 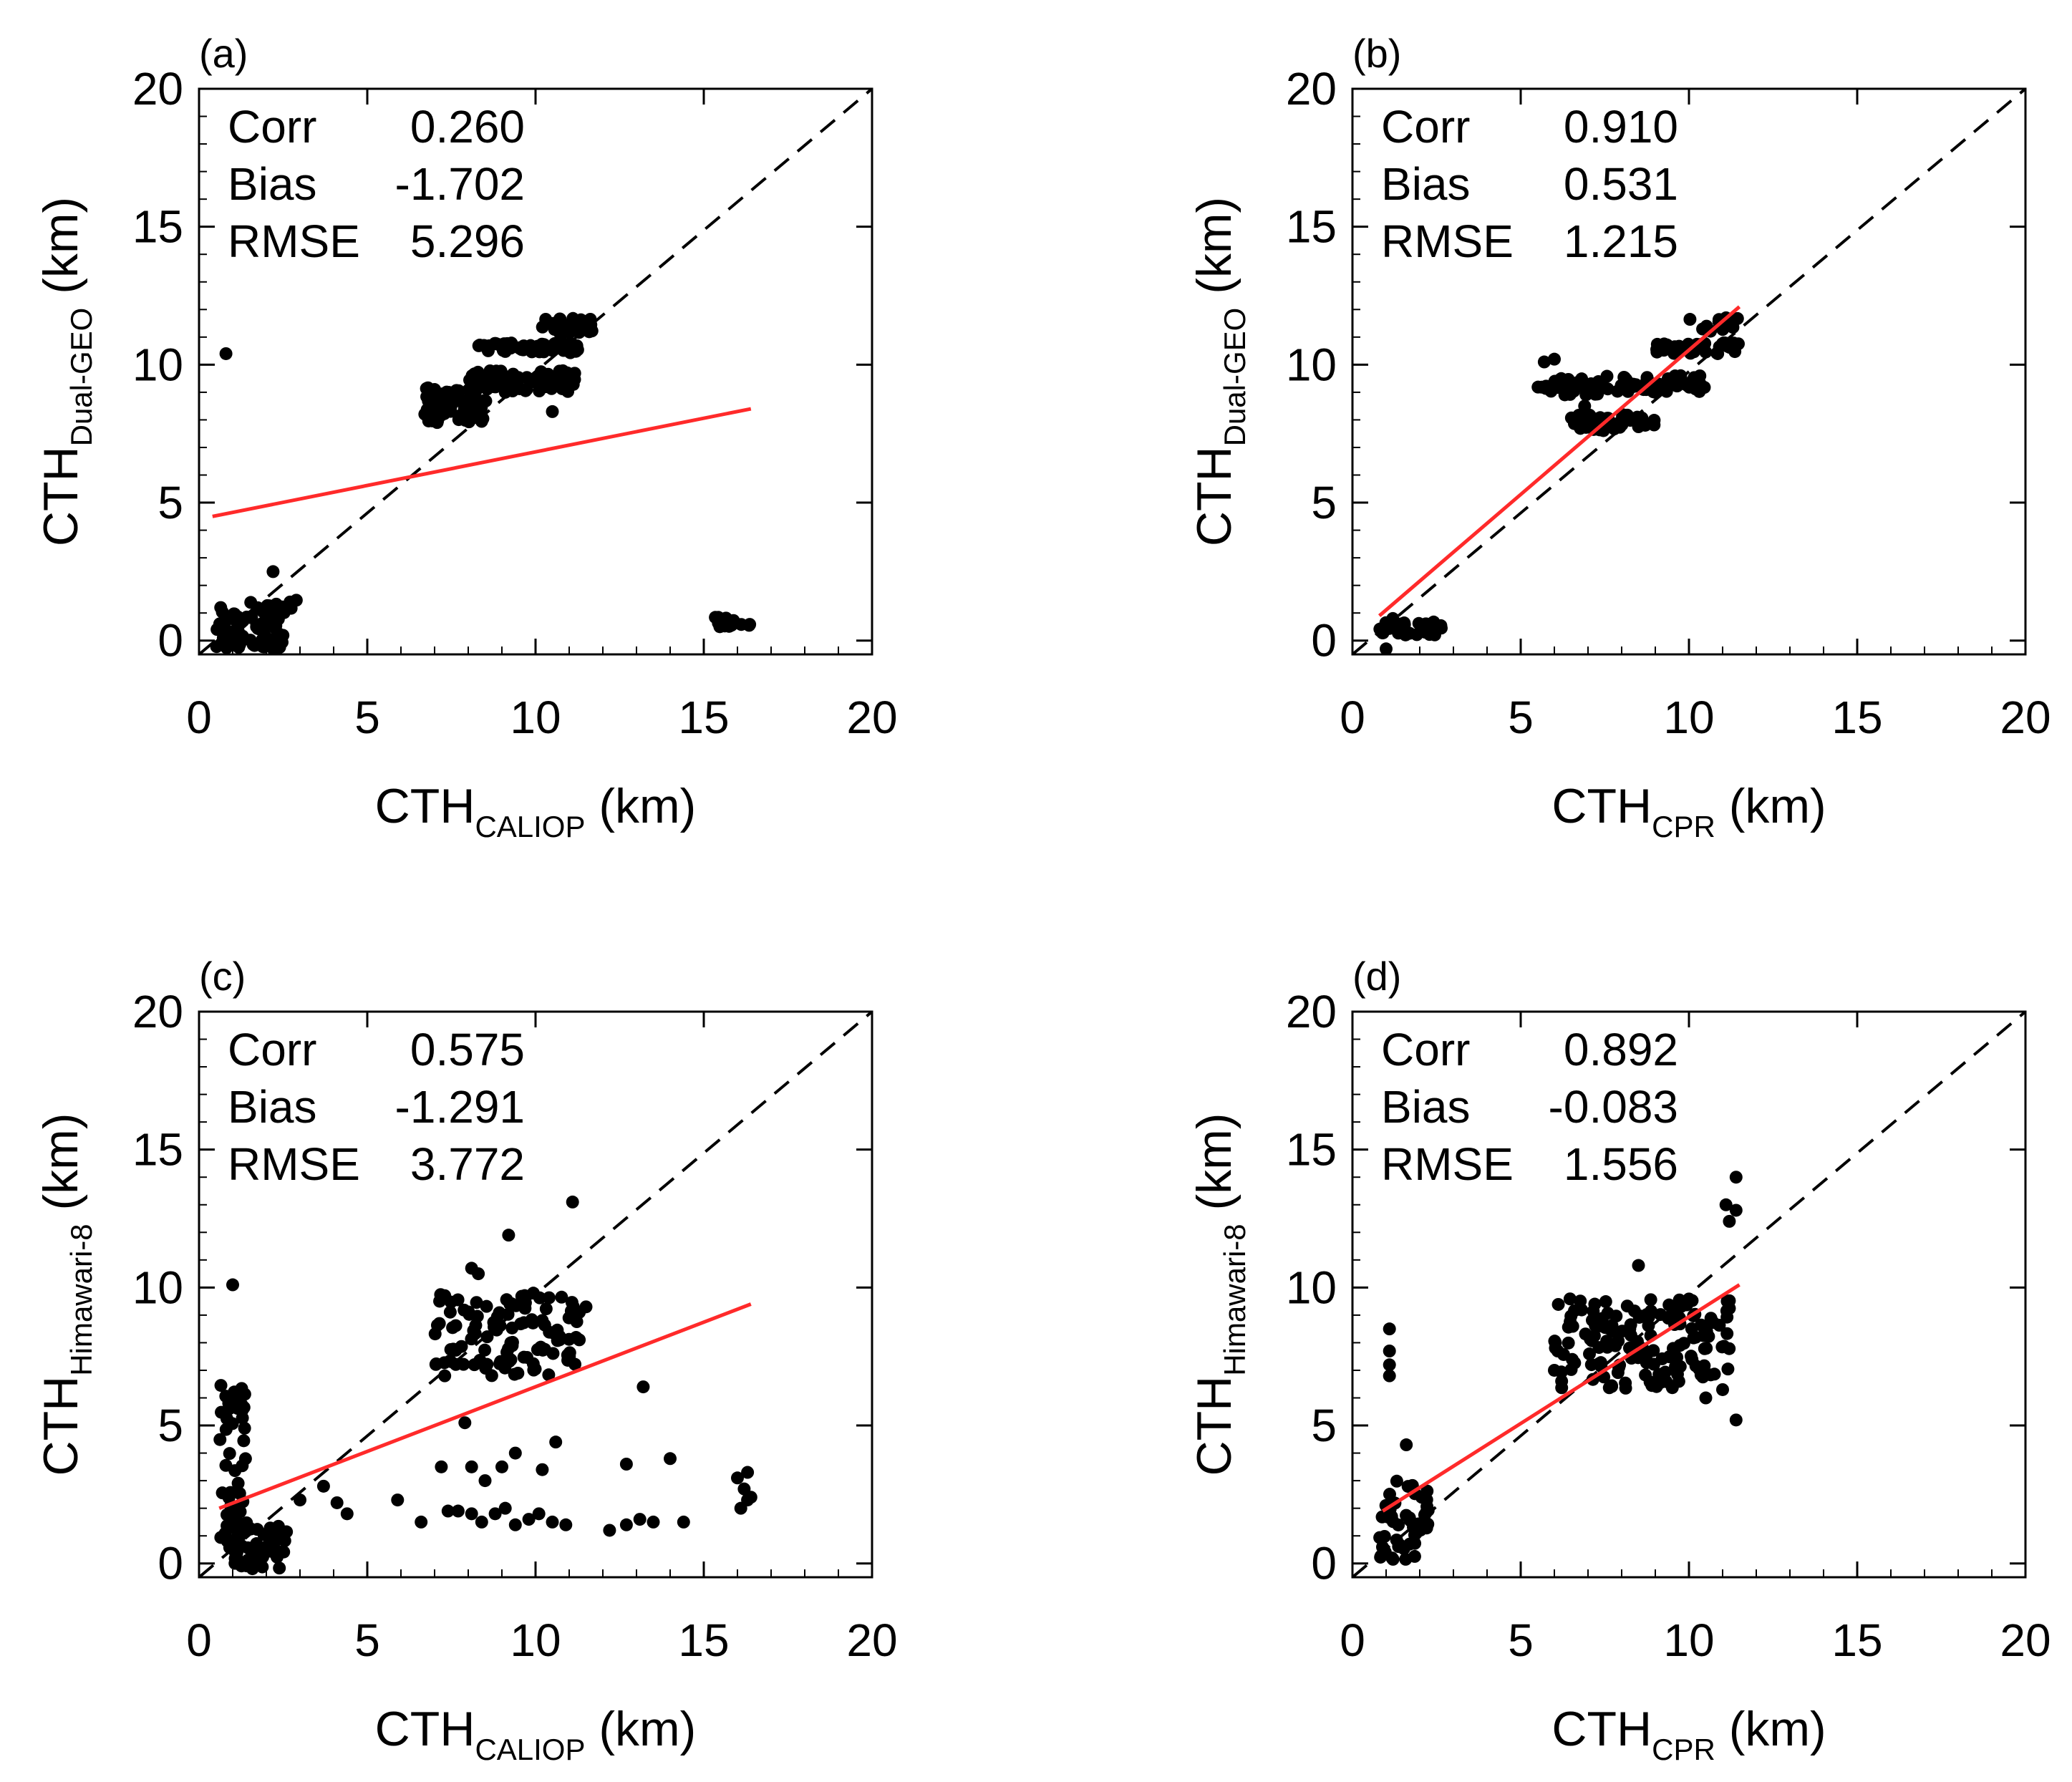 What do you see at coordinates (467, 127) in the screenshot?
I see `stat-value: 0.260` at bounding box center [467, 127].